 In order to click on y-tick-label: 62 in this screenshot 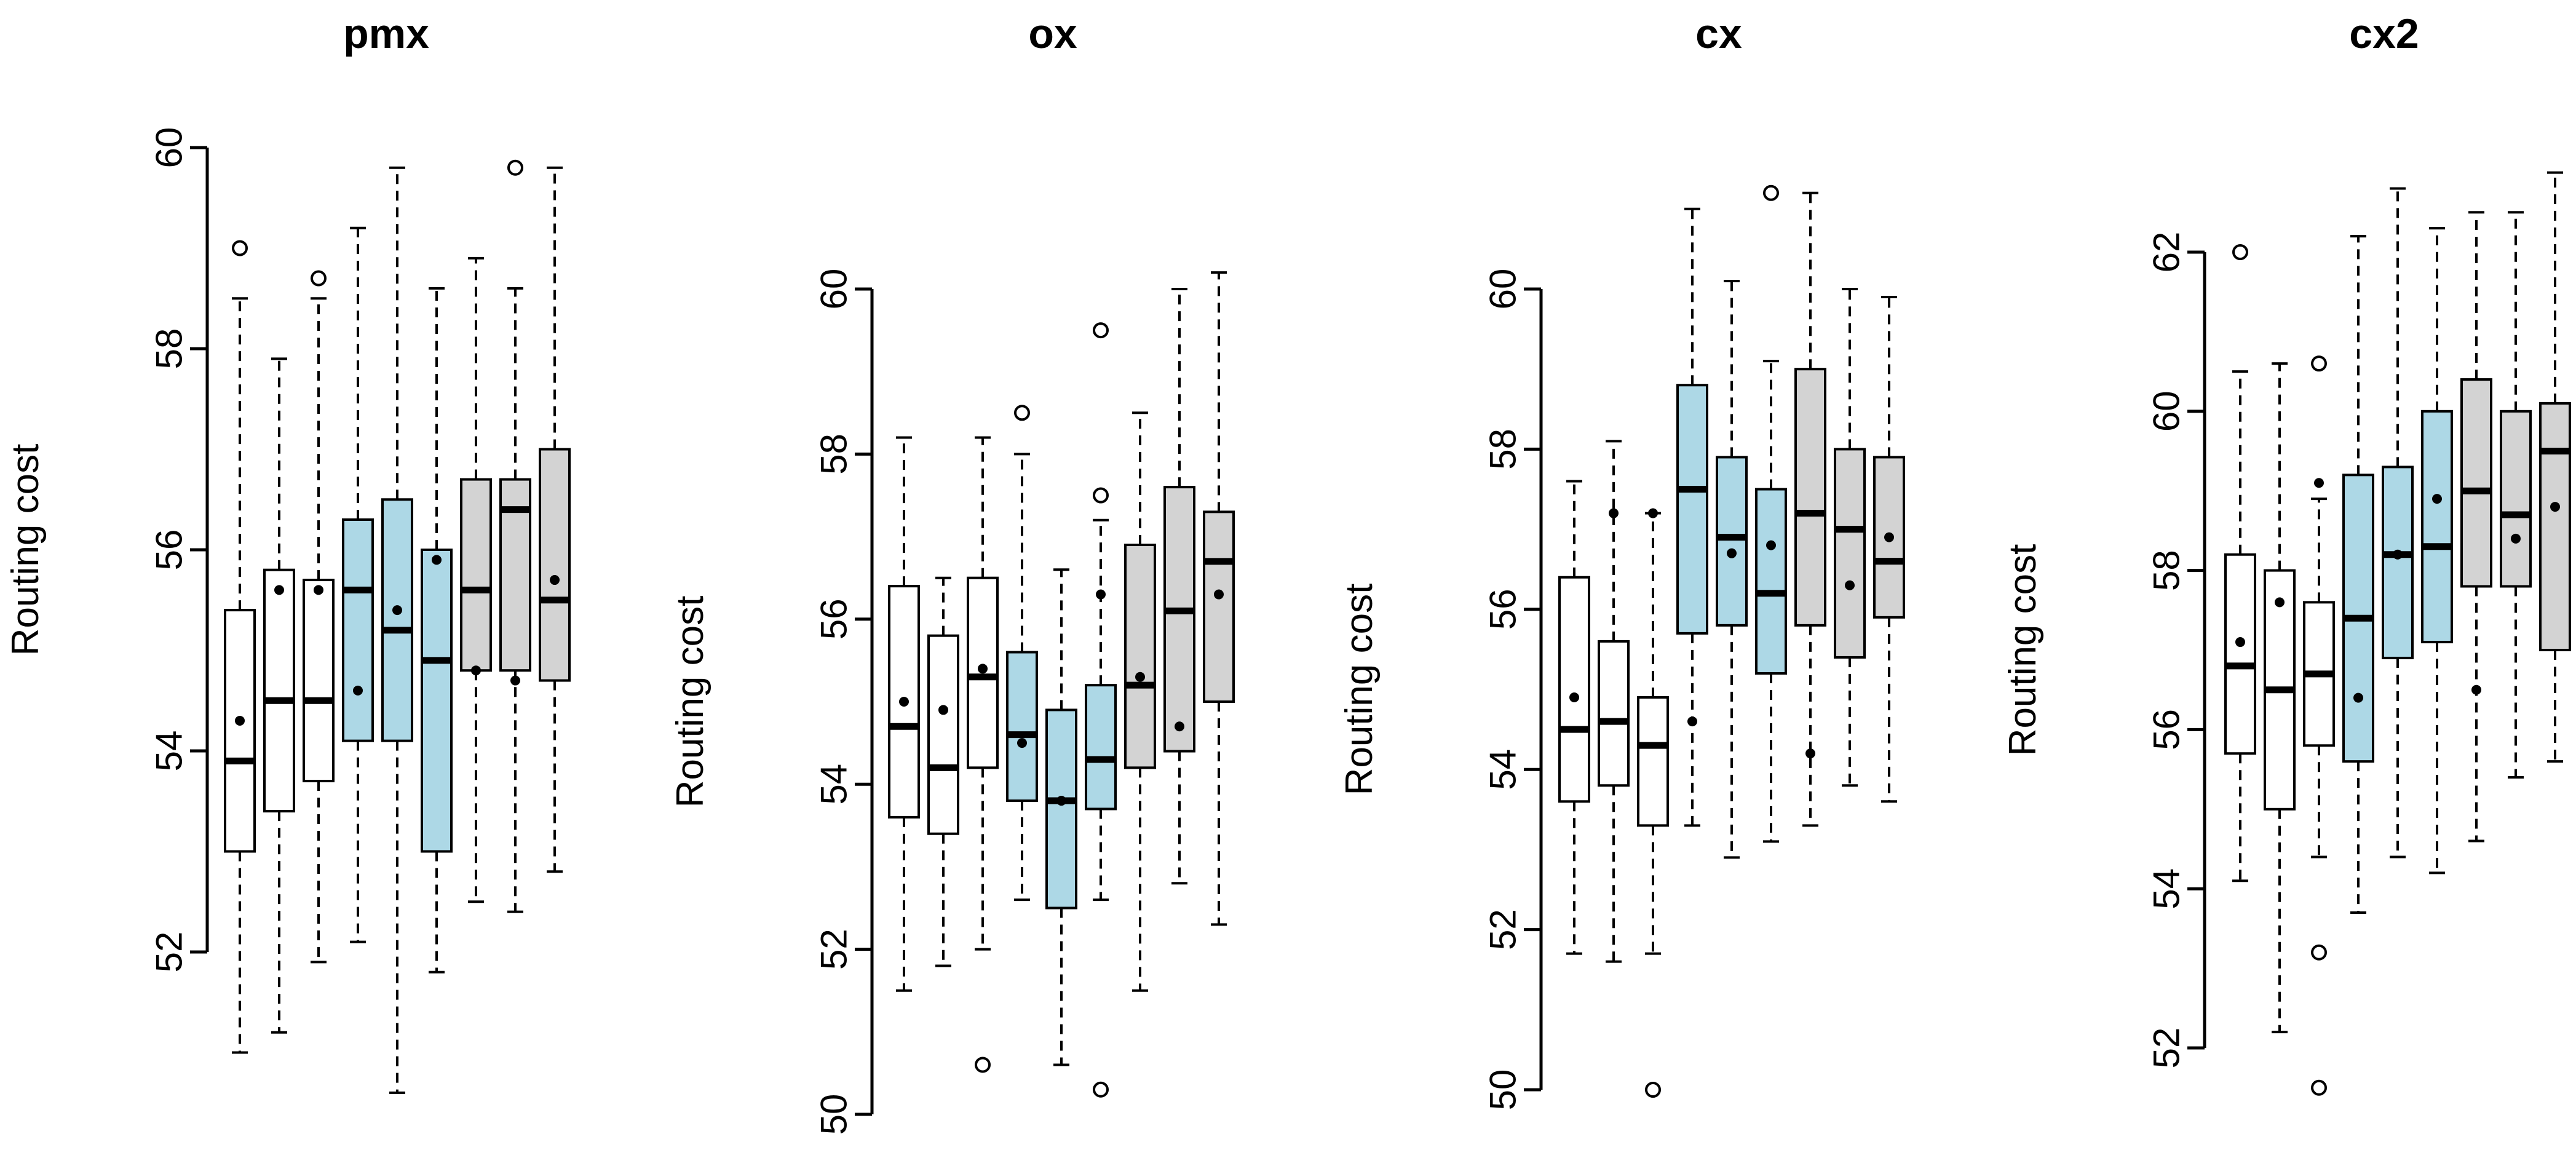, I will do `click(2166, 253)`.